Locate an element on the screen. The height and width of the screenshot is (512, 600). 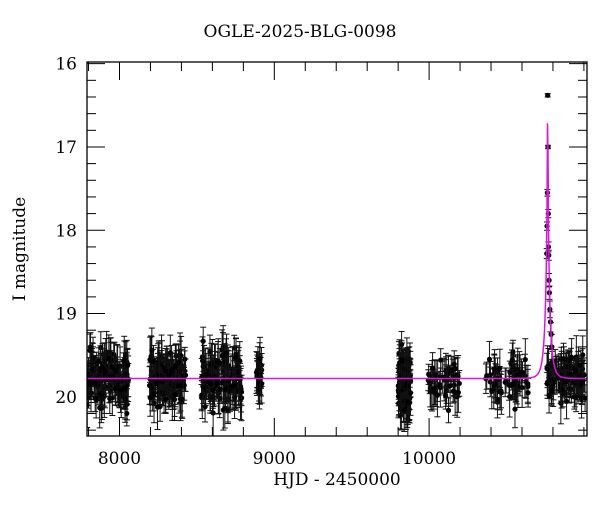
x-tick-label: 9000 is located at coordinates (274, 459).